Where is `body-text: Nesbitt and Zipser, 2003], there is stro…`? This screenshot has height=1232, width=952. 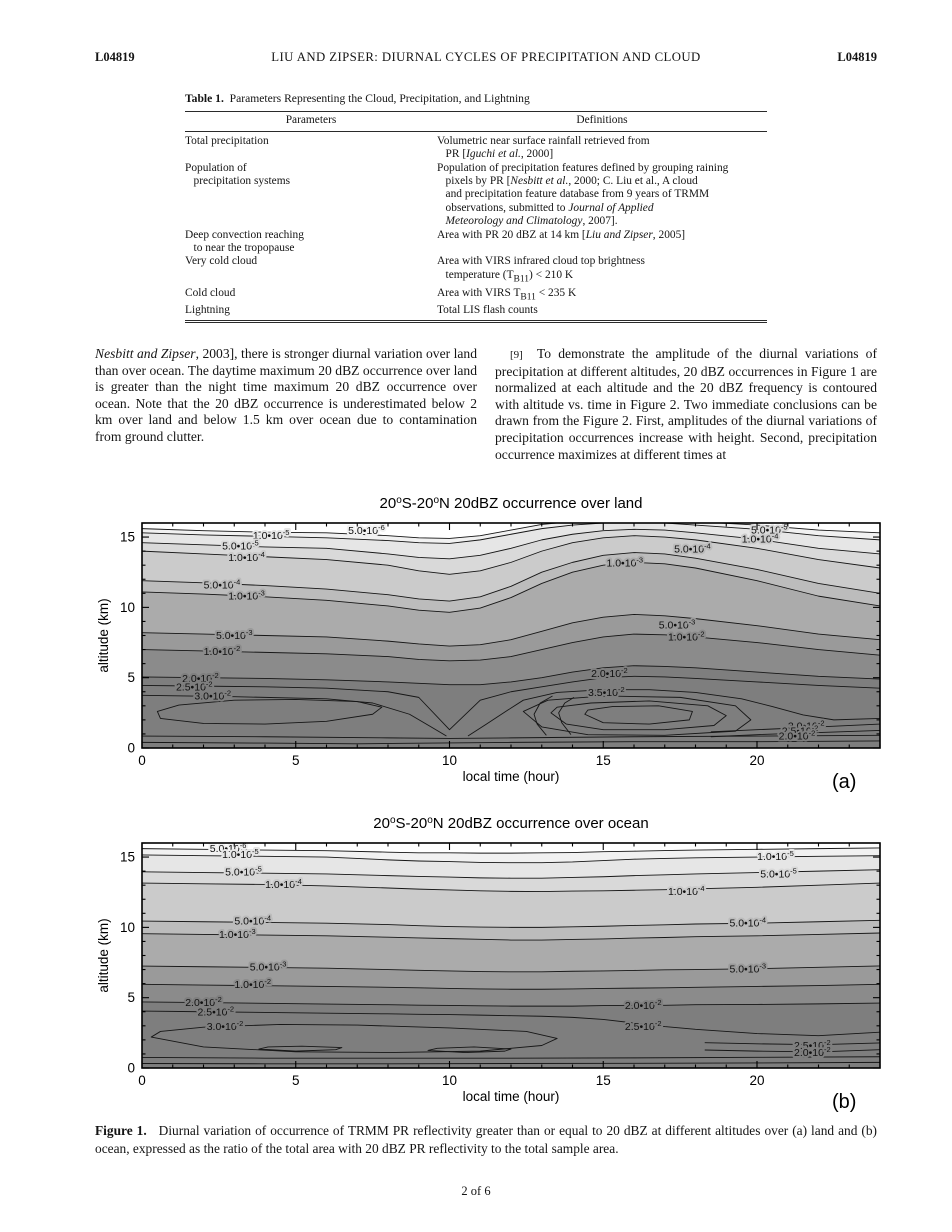 body-text: Nesbitt and Zipser, 2003], there is stro… is located at coordinates (486, 404).